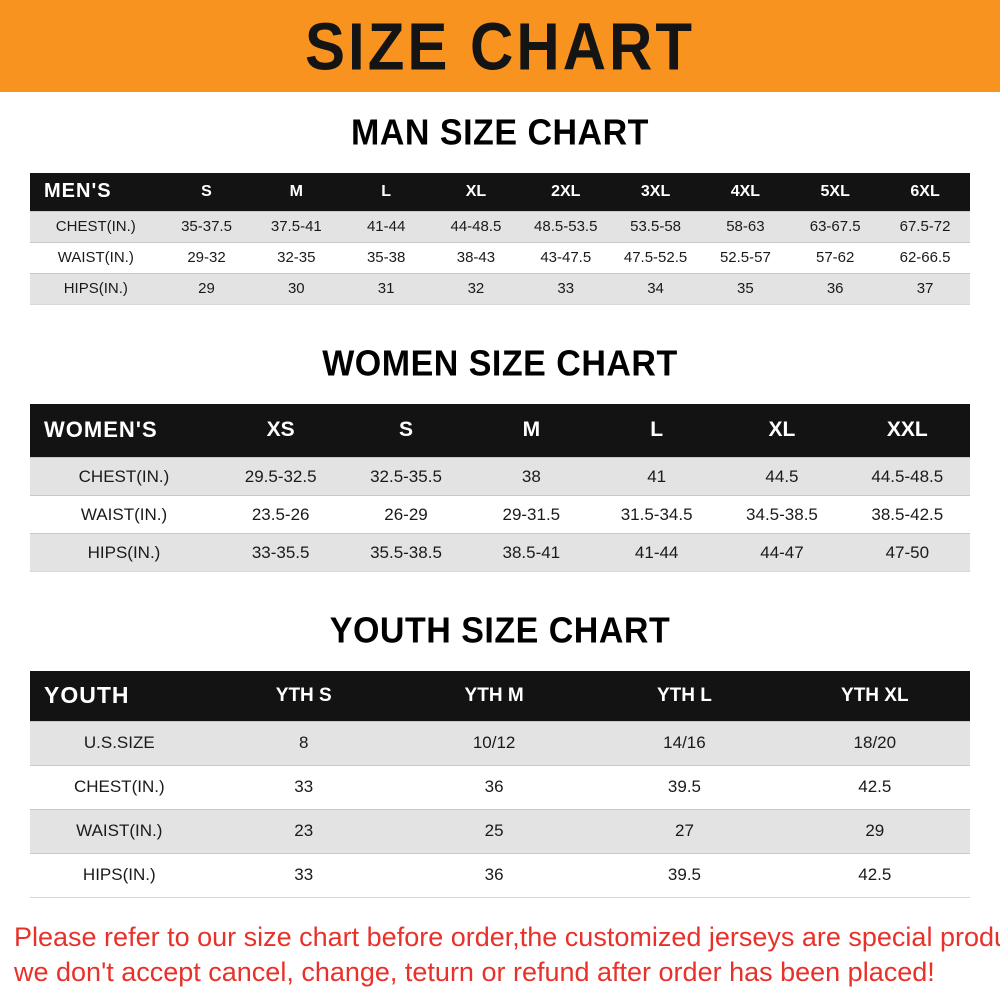  Describe the element at coordinates (875, 742) in the screenshot. I see `size-cell: 18/20` at that location.